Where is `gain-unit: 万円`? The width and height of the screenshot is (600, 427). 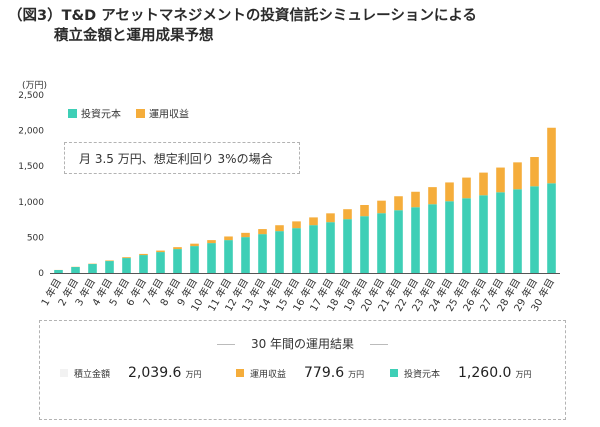 gain-unit: 万円 is located at coordinates (356, 374).